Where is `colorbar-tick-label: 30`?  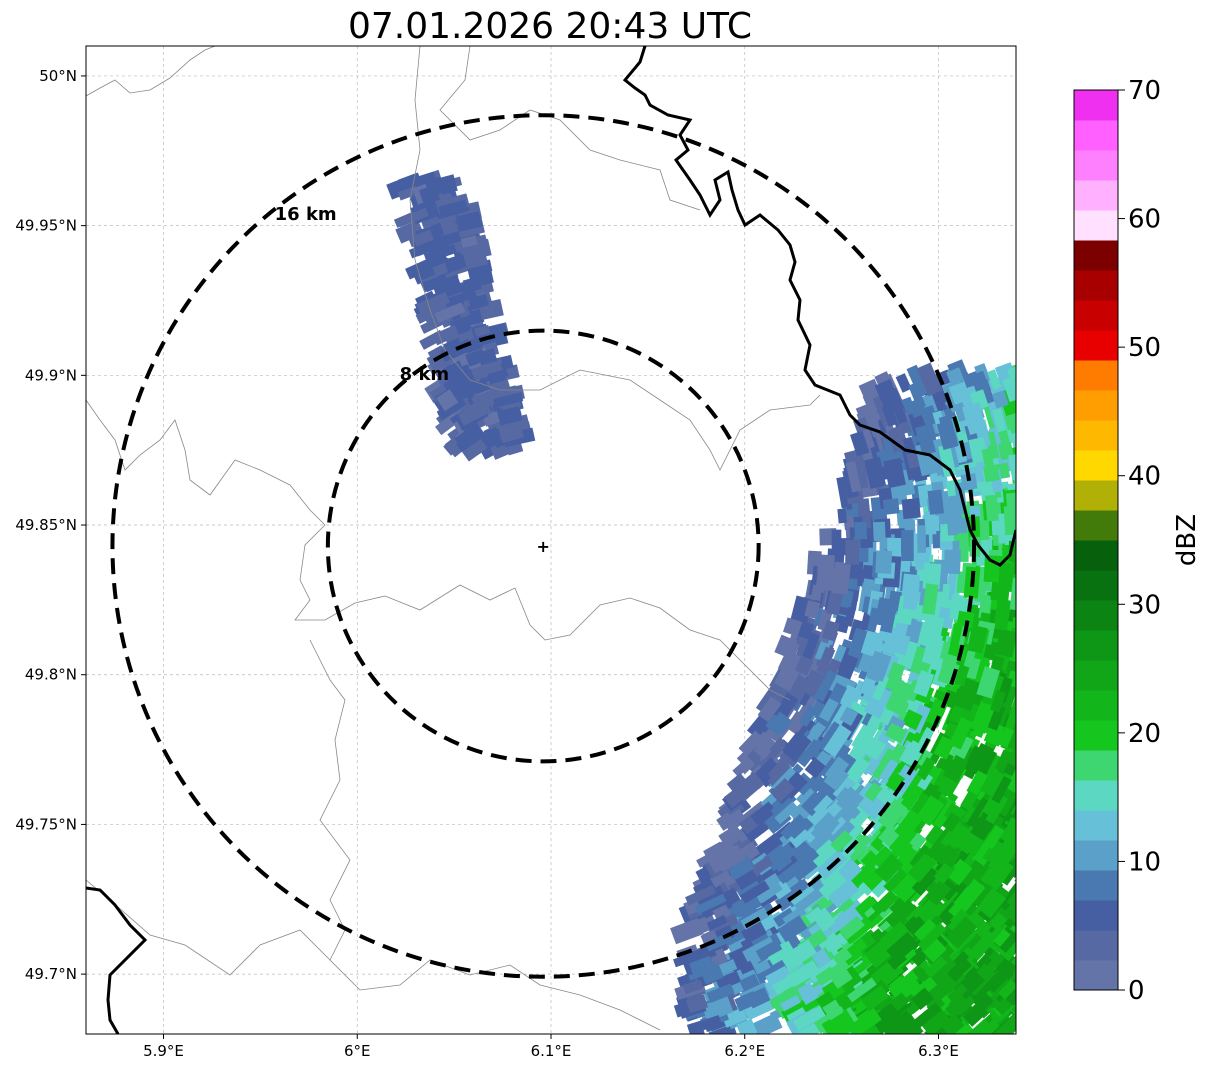 colorbar-tick-label: 30 is located at coordinates (1144, 605).